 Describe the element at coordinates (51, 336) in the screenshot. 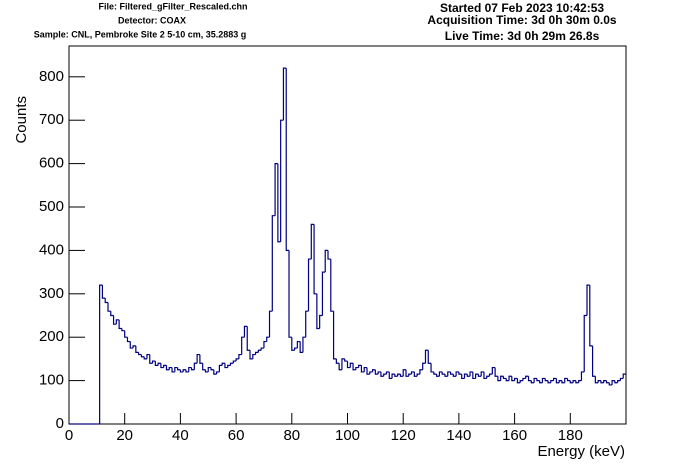

I see `y-tick-label: 200` at that location.